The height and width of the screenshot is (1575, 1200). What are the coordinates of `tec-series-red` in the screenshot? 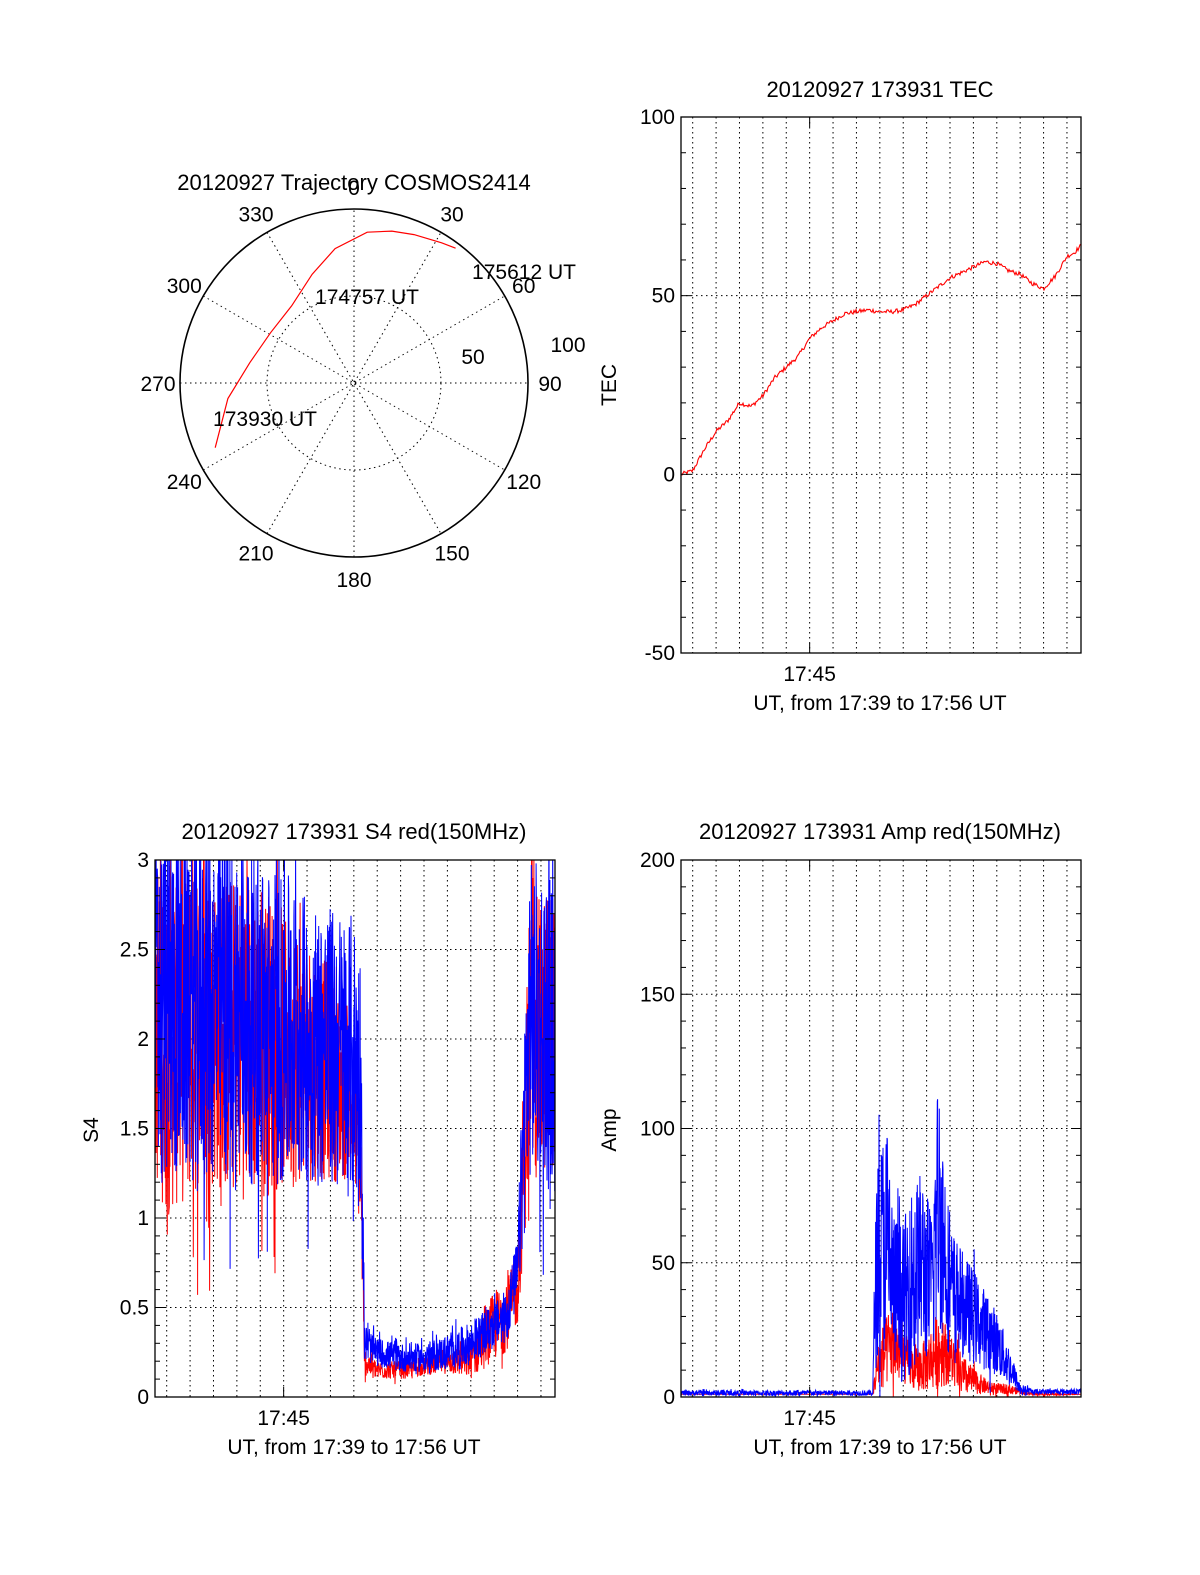 It's located at (881, 359).